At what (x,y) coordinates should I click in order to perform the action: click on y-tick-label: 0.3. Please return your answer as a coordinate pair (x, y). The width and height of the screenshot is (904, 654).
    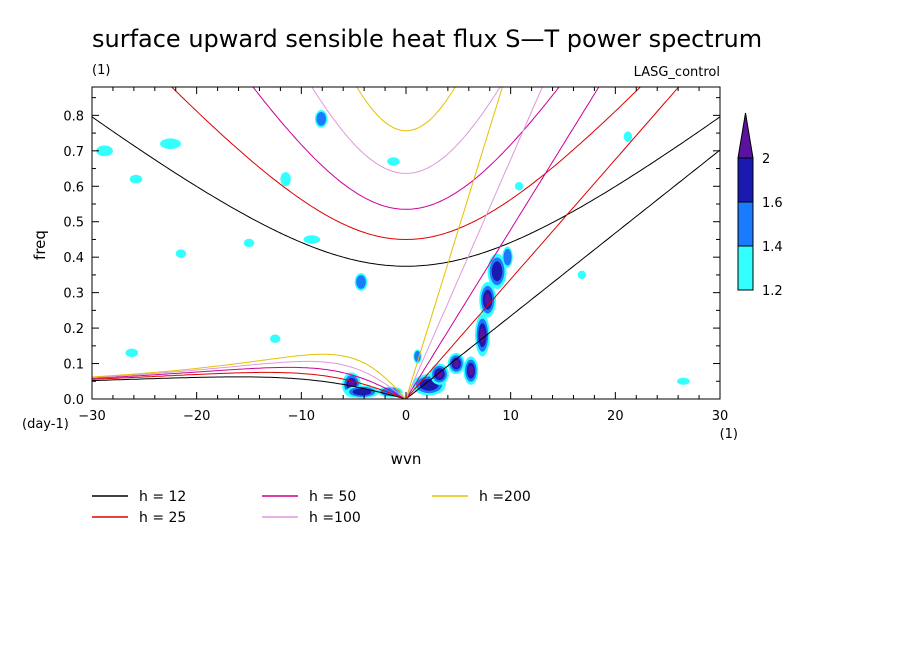
    Looking at the image, I should click on (73, 294).